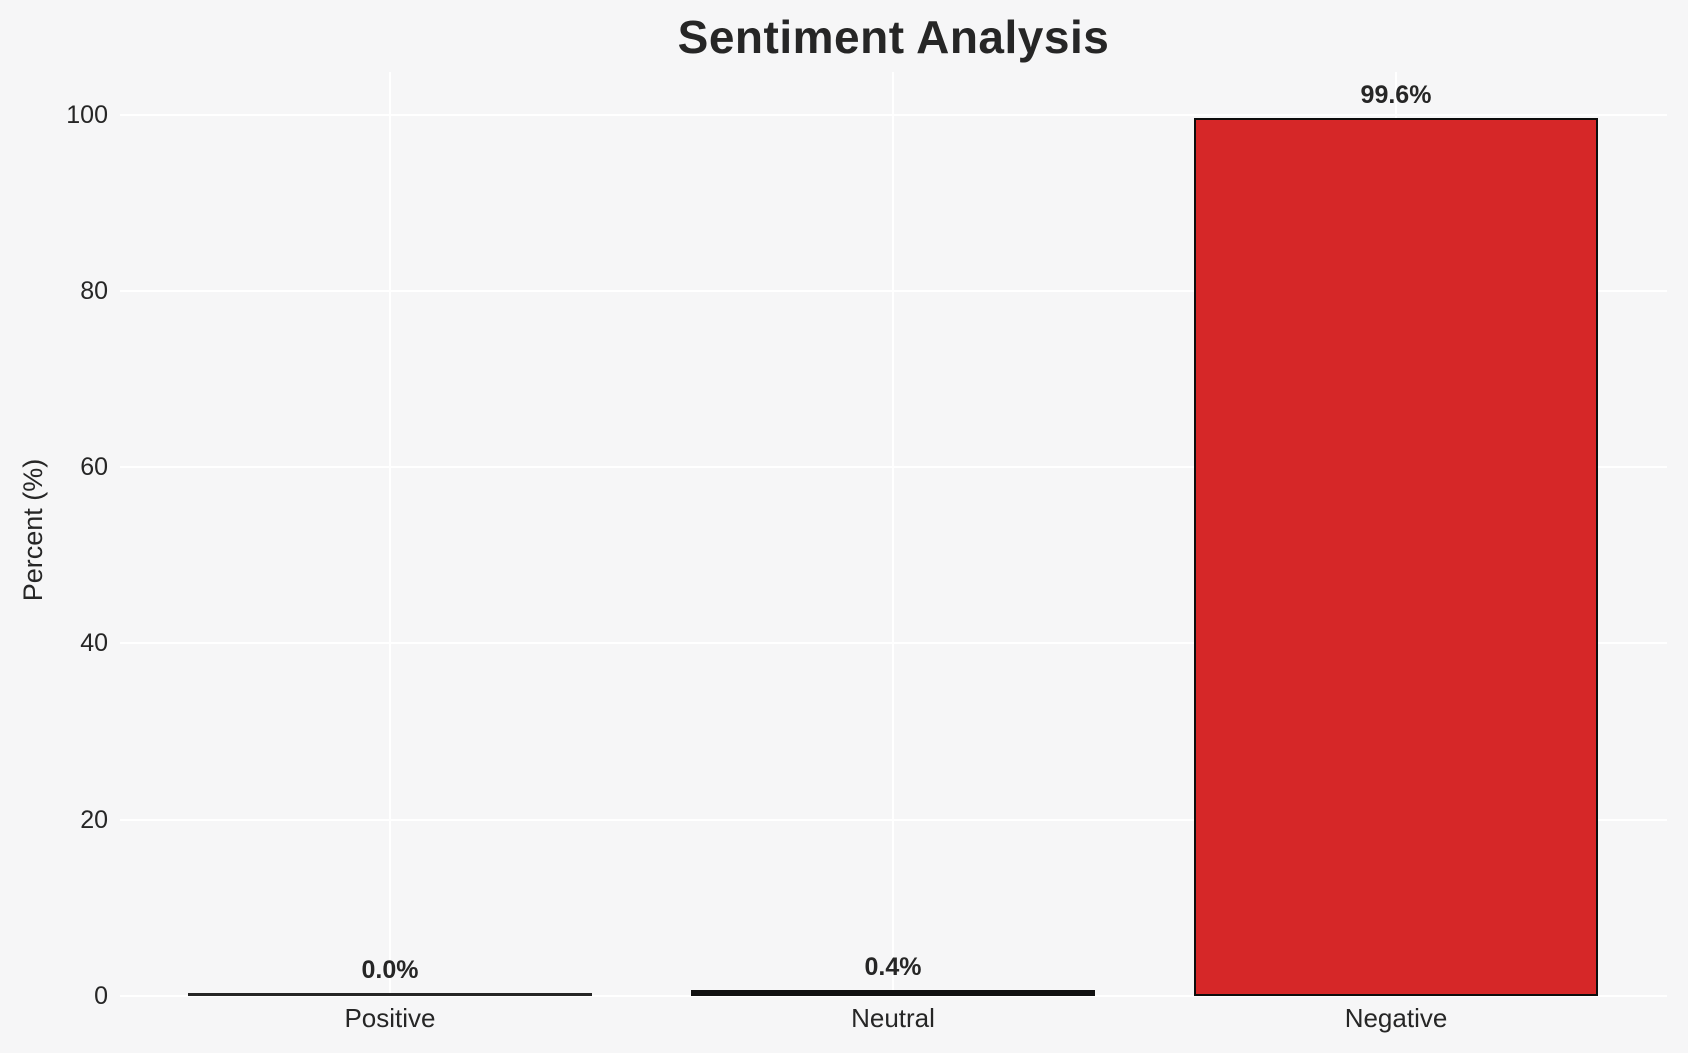  What do you see at coordinates (390, 1018) in the screenshot?
I see `x-category-label: Positive` at bounding box center [390, 1018].